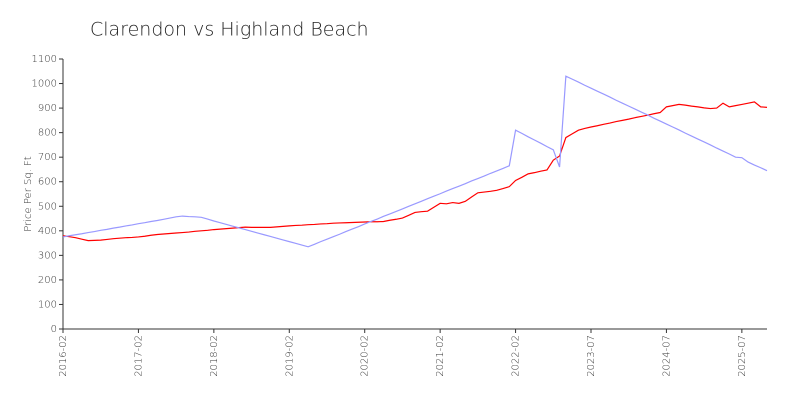 Image resolution: width=800 pixels, height=400 pixels. Describe the element at coordinates (666, 356) in the screenshot. I see `x-tick-label: 2024-07` at that location.